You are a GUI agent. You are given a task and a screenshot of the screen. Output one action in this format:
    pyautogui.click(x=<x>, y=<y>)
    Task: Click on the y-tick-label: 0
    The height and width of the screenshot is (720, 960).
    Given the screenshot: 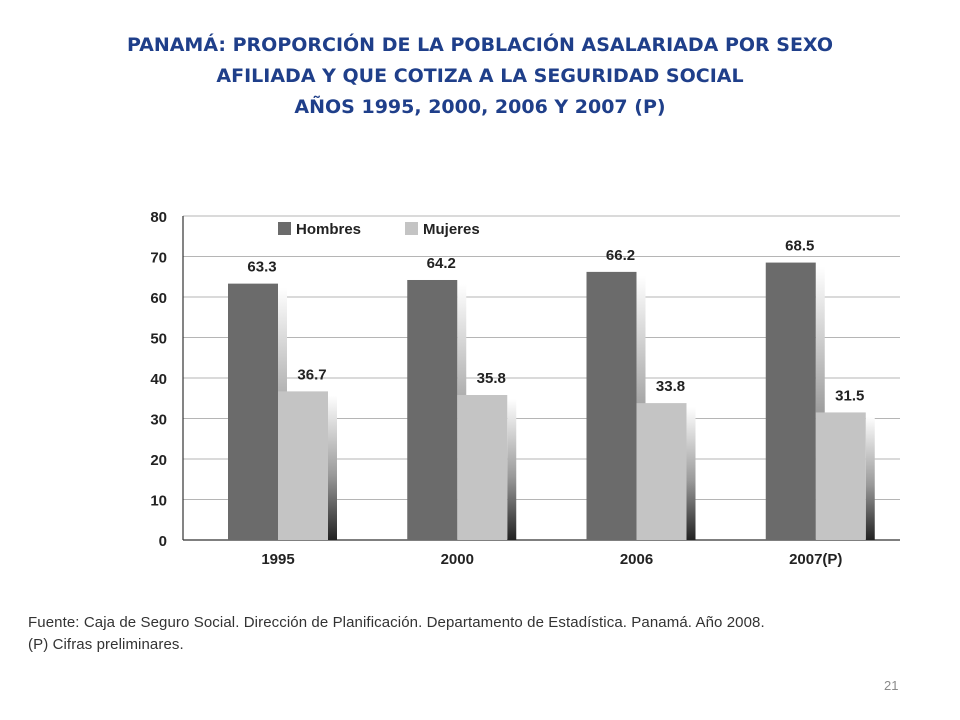 What is the action you would take?
    pyautogui.click(x=163, y=541)
    